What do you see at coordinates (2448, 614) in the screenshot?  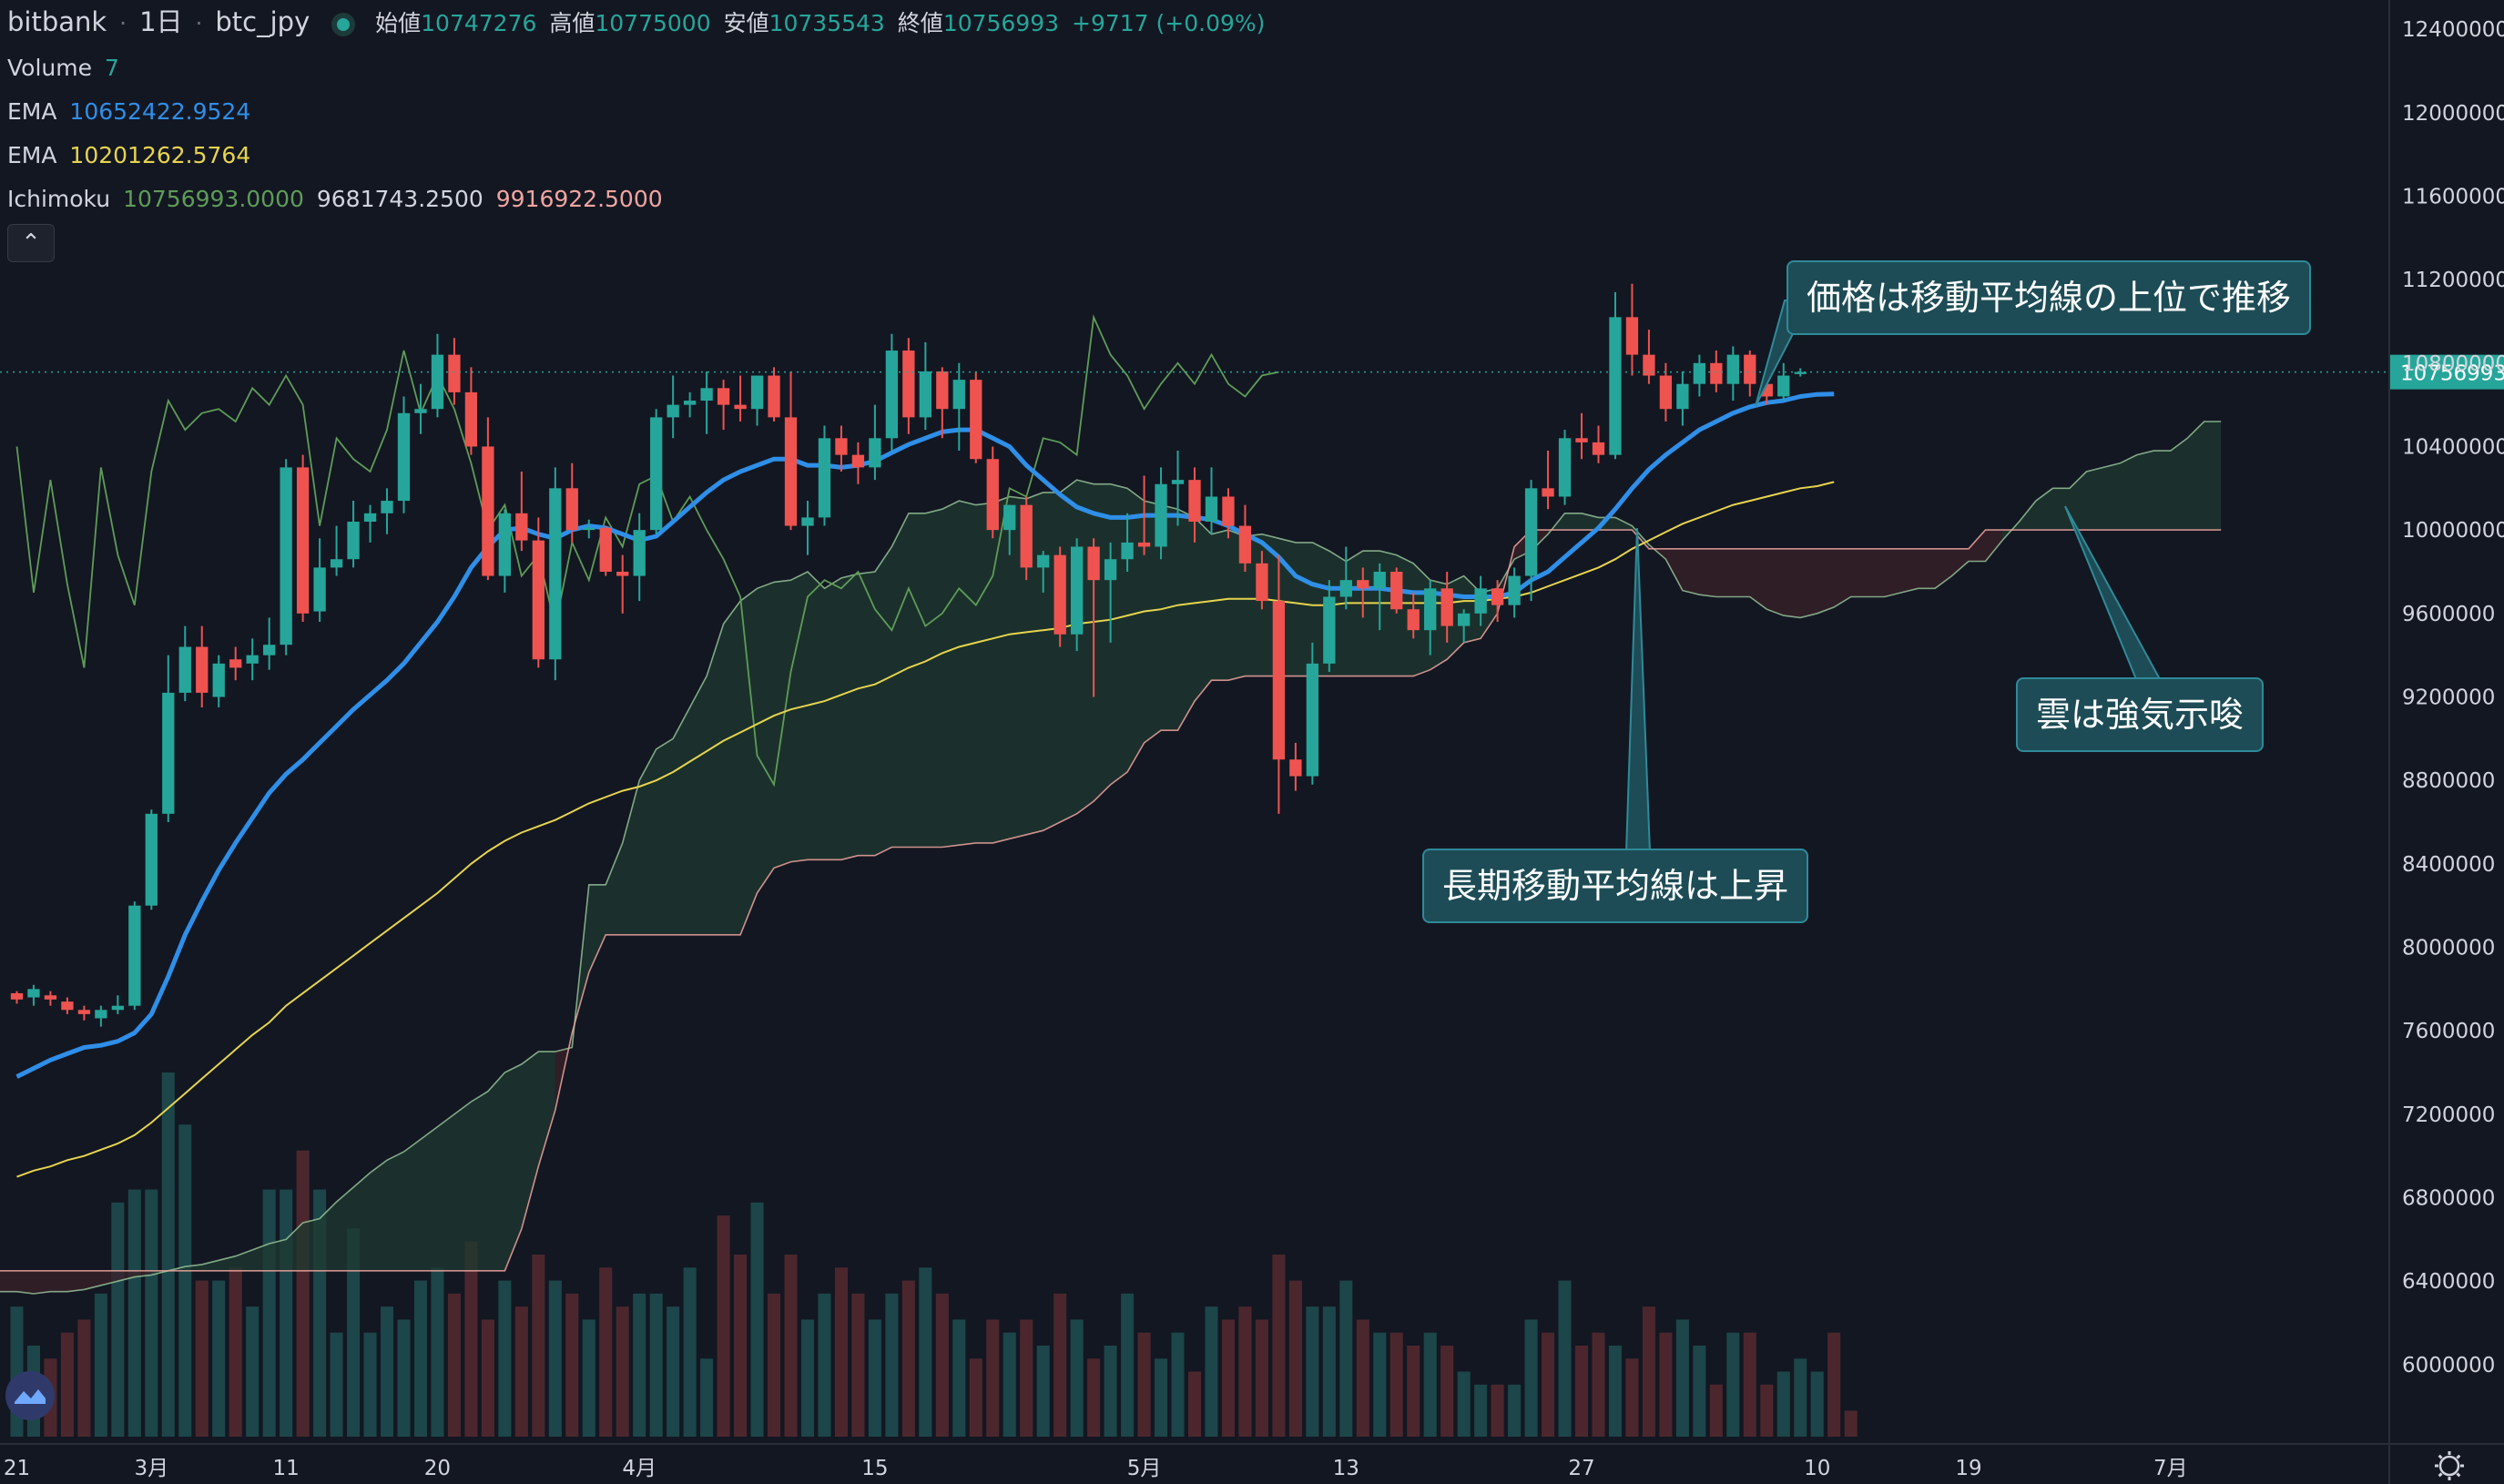 I see `y-tick-label: 9600000` at bounding box center [2448, 614].